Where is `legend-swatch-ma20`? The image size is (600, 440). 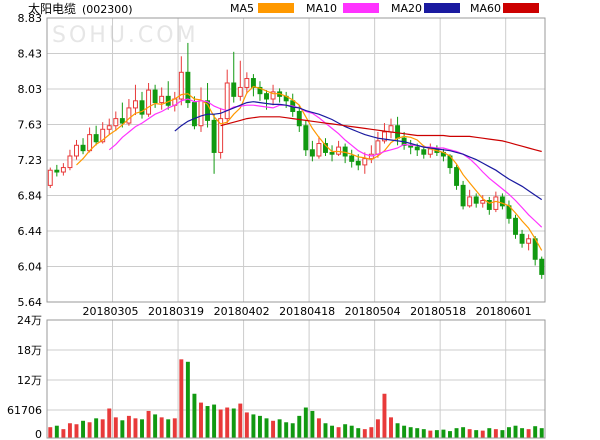
legend-swatch-ma20 is located at coordinates (442, 8).